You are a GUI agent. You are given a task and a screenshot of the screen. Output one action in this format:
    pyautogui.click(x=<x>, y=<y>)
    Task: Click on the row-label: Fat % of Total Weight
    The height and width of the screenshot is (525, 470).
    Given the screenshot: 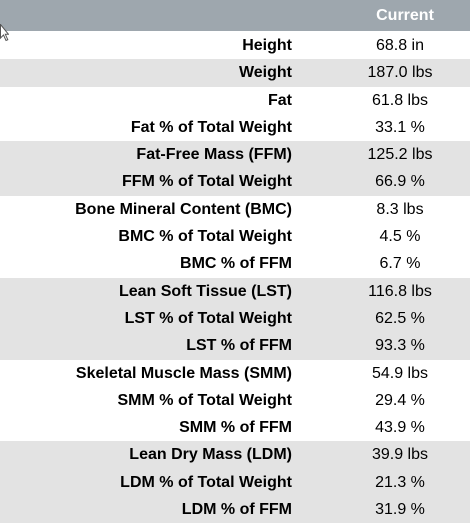 What is the action you would take?
    pyautogui.click(x=211, y=127)
    